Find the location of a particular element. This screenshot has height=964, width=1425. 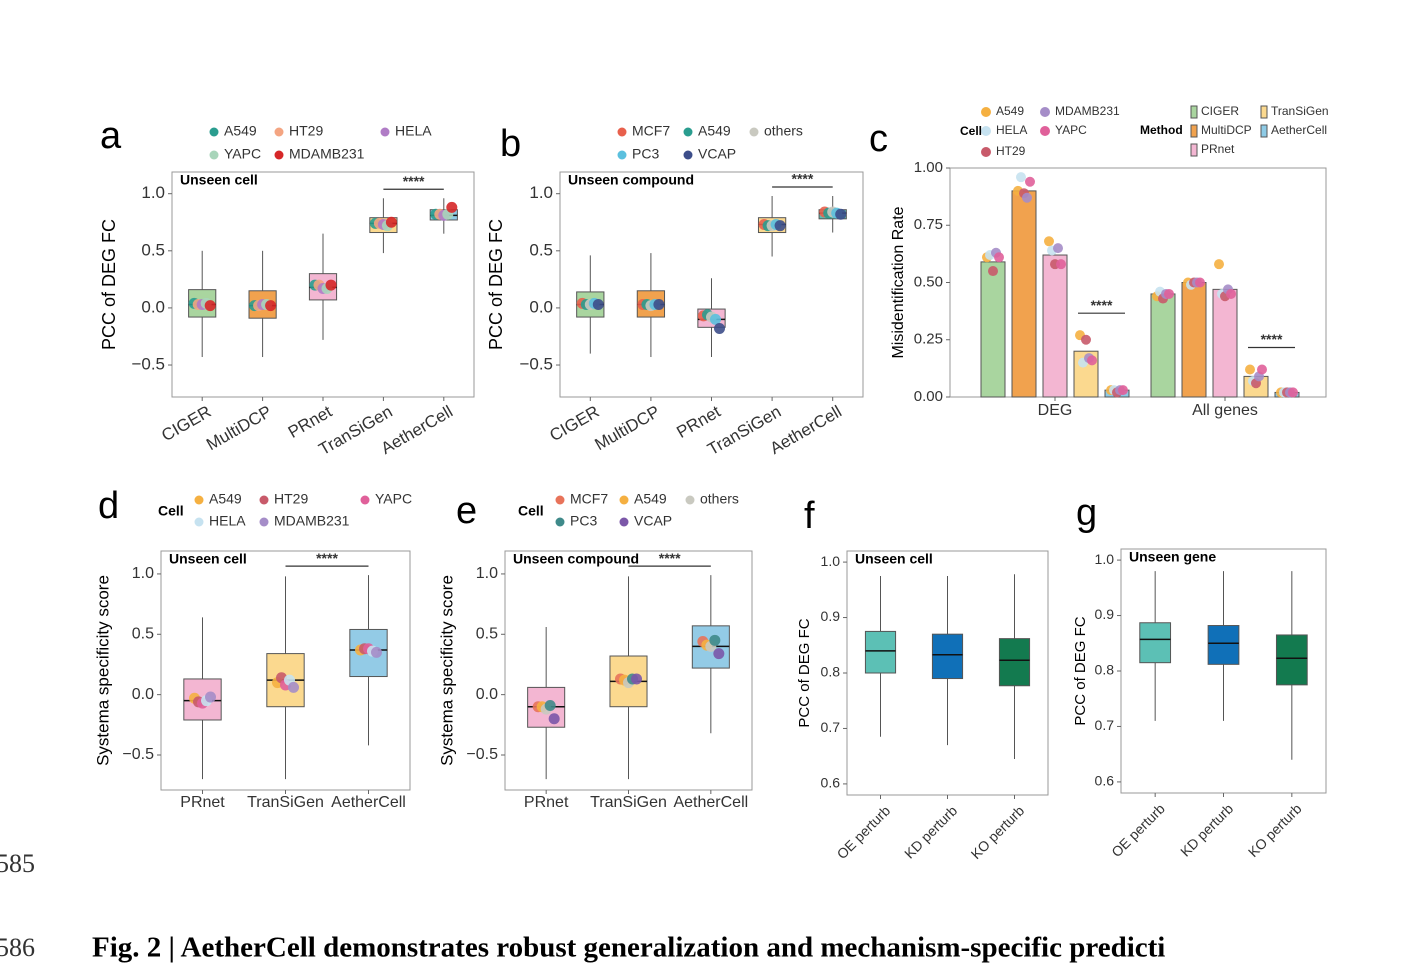

y-tick-label: 1.00 is located at coordinates (928, 167).